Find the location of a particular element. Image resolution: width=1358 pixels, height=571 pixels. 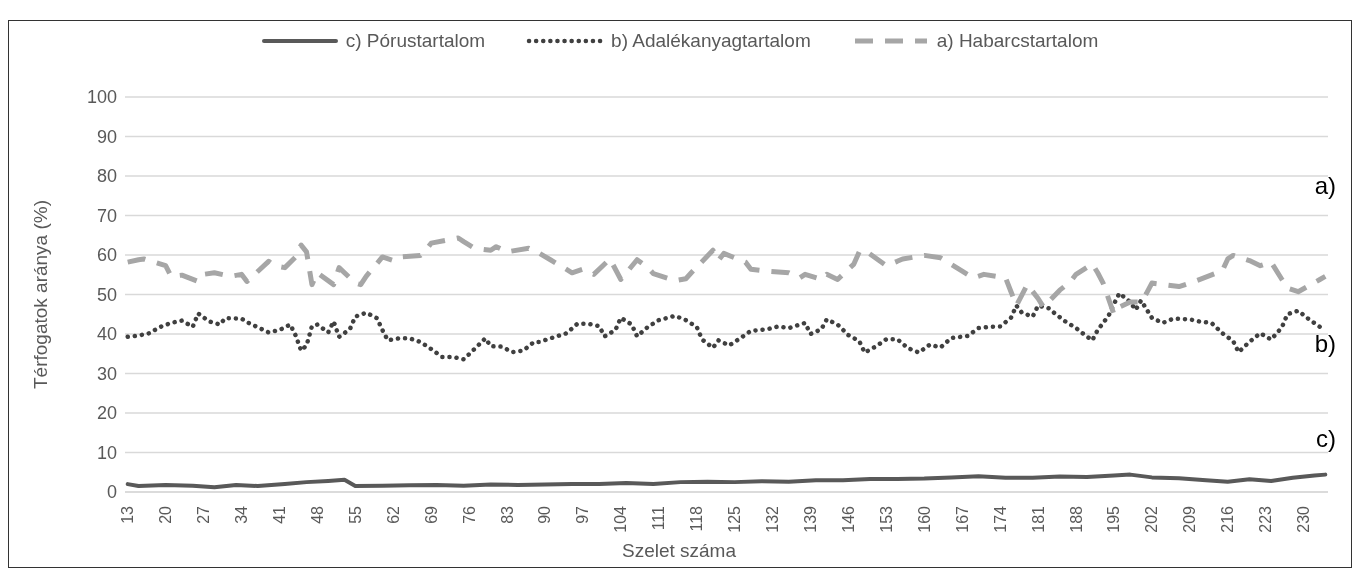

annotation: b) is located at coordinates (1325, 344).